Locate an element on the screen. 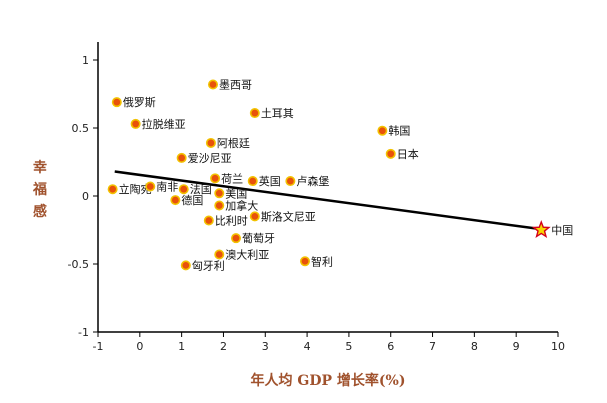 The image size is (607, 403). data-point-label: 匈牙利 is located at coordinates (208, 265).